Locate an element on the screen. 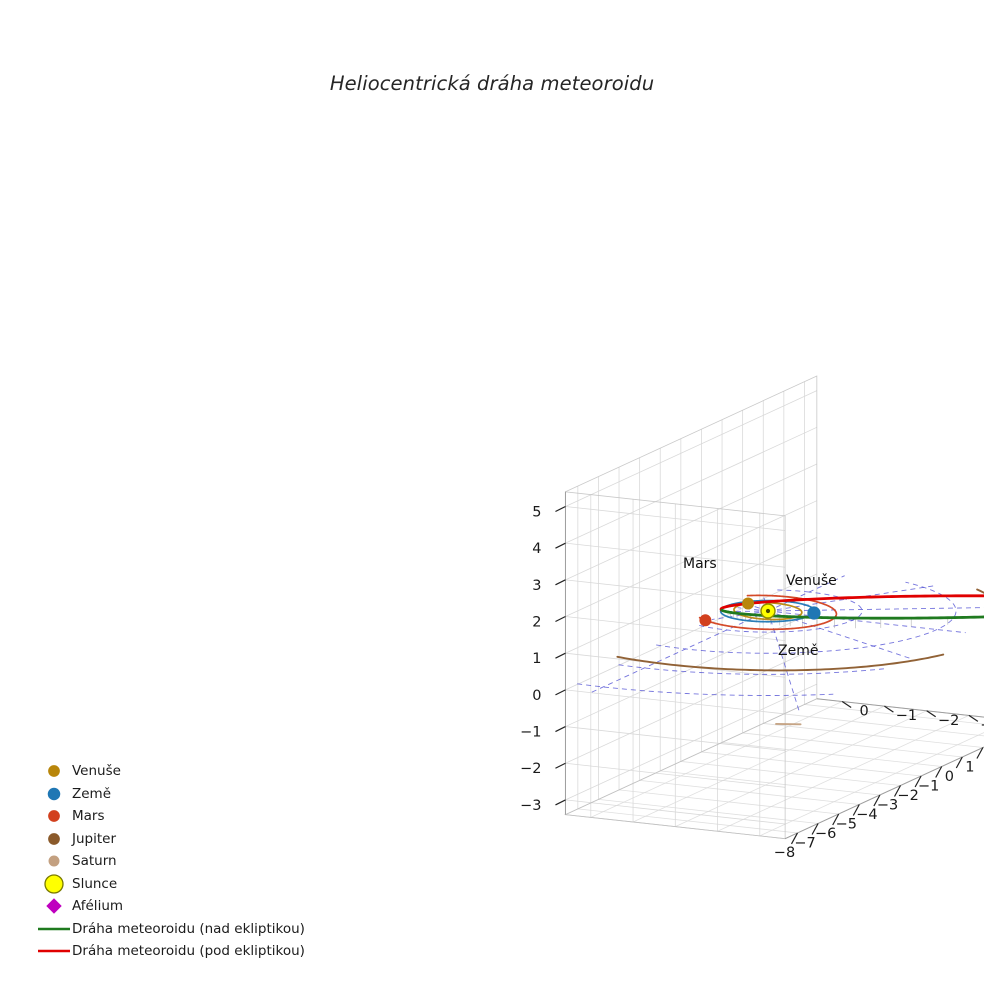 This screenshot has height=984, width=984. axis-tick-label: 3 is located at coordinates (536, 586).